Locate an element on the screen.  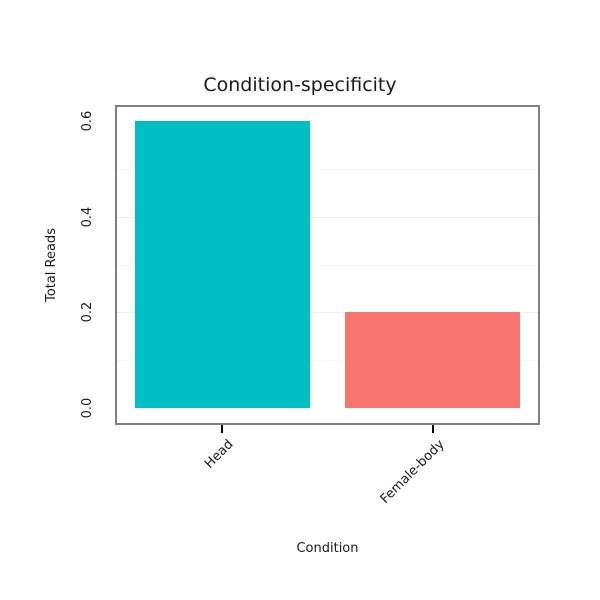
x-tick-label: Head is located at coordinates (219, 454).